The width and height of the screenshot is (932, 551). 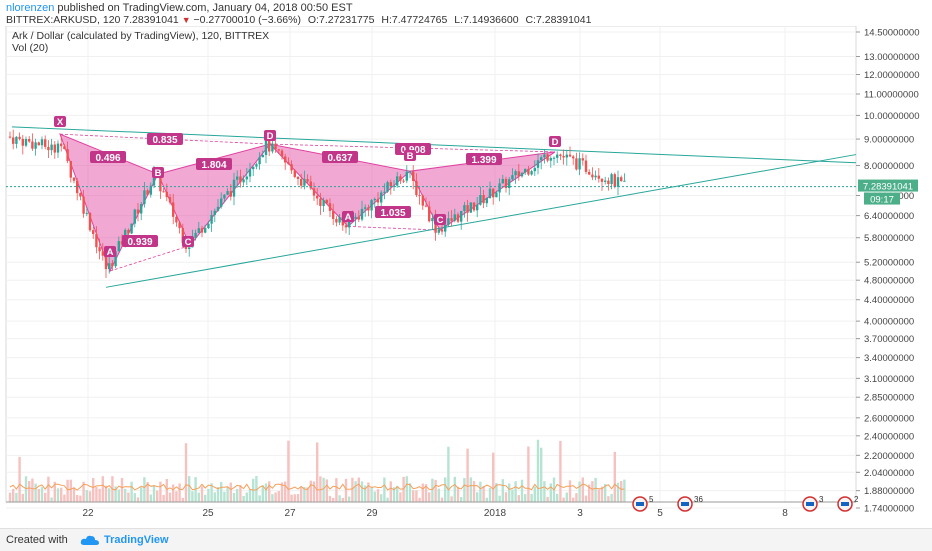 I want to click on event-flag-icon, so click(x=640, y=504).